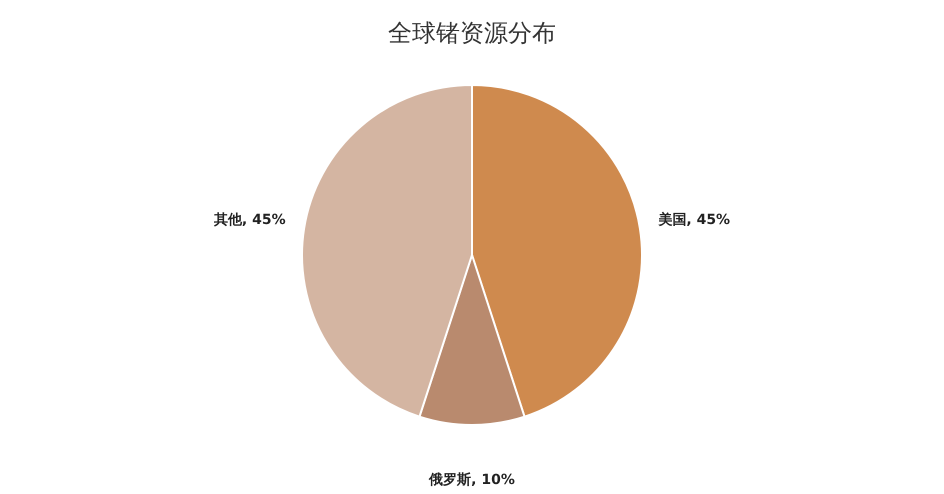 This screenshot has height=494, width=944. Describe the element at coordinates (693, 219) in the screenshot. I see `slice-label: 美国, 45%` at that location.